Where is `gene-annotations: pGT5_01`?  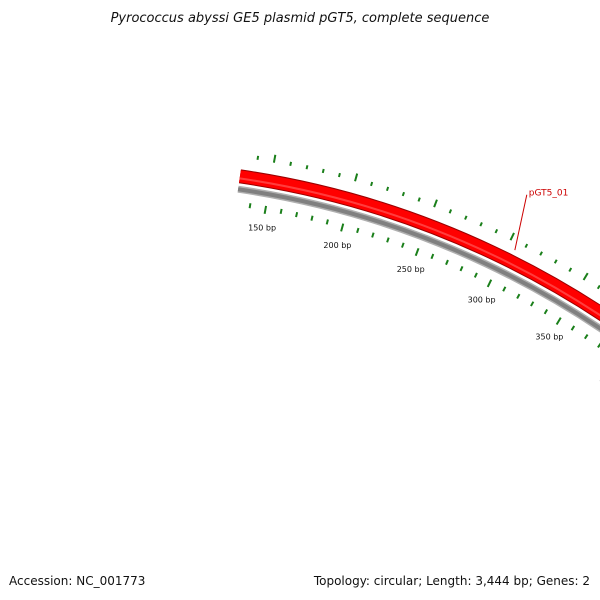
gene-annotations: pGT5_01 is located at coordinates (541, 220).